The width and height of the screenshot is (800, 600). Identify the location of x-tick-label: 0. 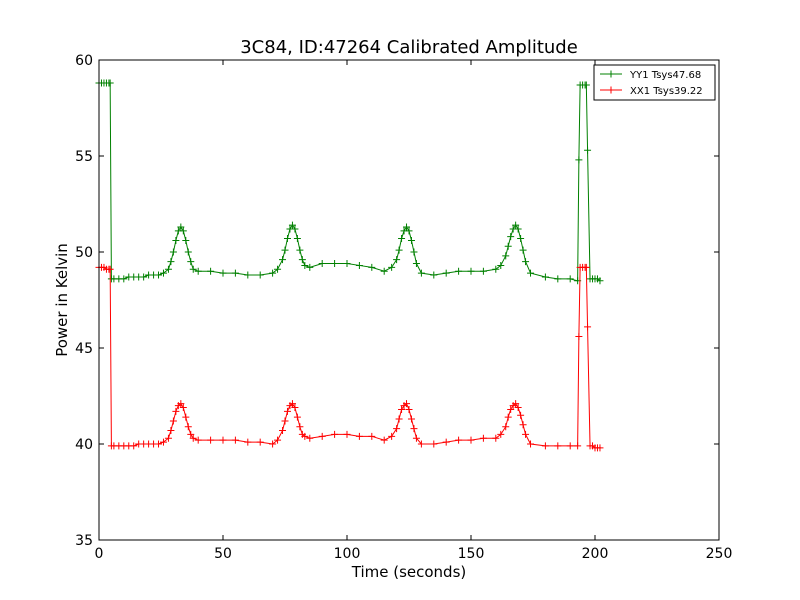
(99, 554).